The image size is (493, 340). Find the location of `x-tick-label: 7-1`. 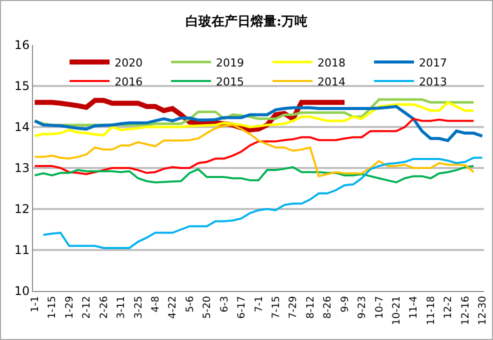

x-tick-label: 7-1 is located at coordinates (259, 304).